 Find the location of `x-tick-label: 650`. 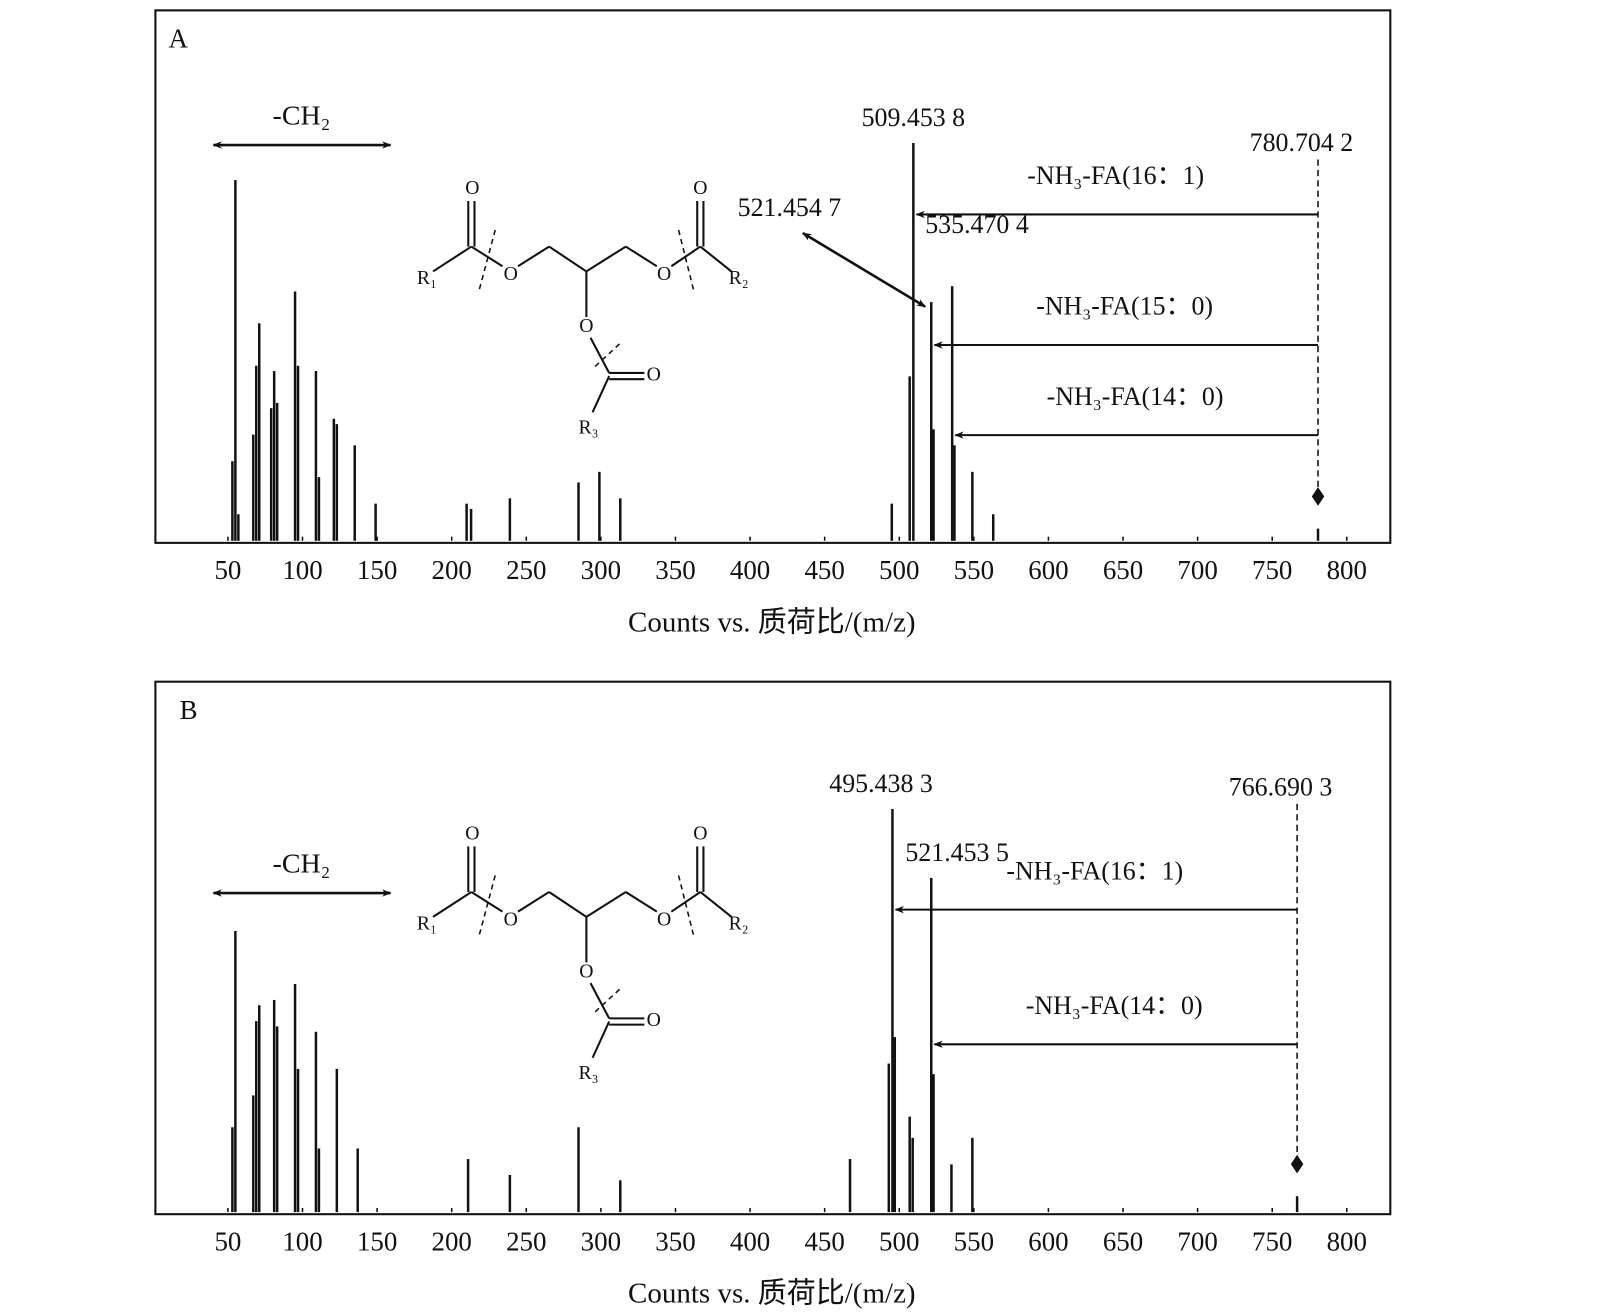

x-tick-label: 650 is located at coordinates (1123, 1241).